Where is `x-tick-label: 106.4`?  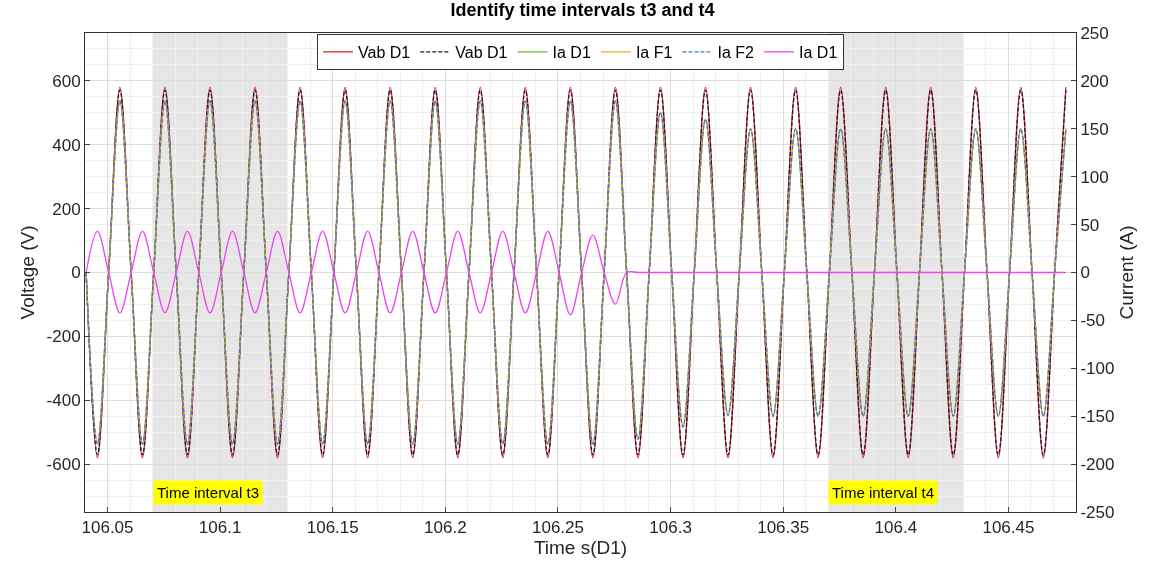
x-tick-label: 106.4 is located at coordinates (896, 528).